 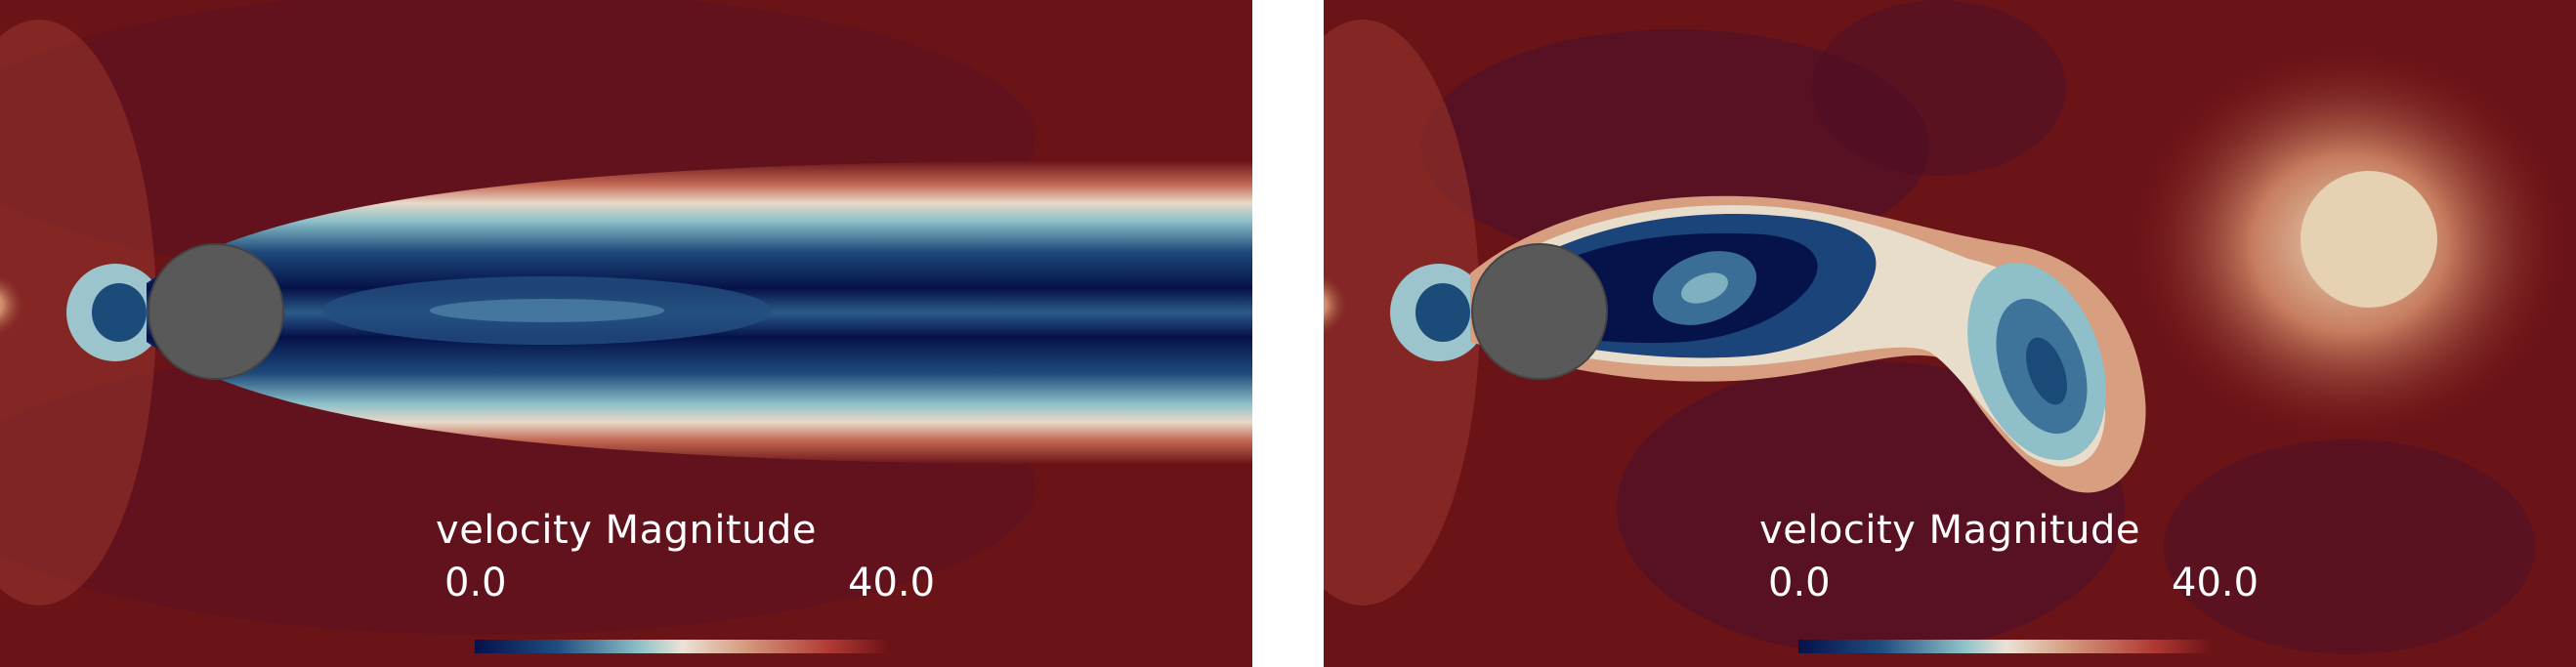 What do you see at coordinates (682, 646) in the screenshot?
I see `colorbar-left` at bounding box center [682, 646].